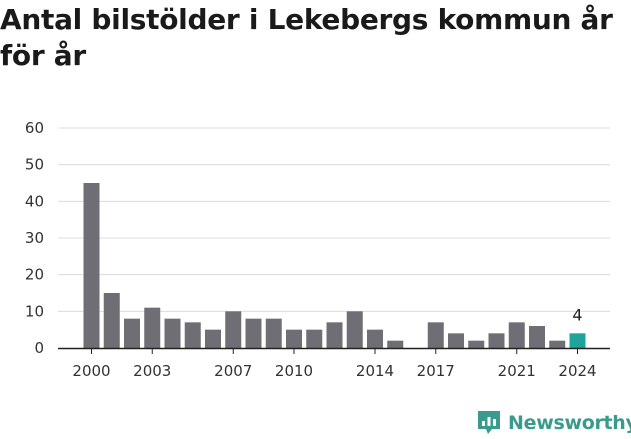  Describe the element at coordinates (496, 340) in the screenshot. I see `bar-2020` at that location.